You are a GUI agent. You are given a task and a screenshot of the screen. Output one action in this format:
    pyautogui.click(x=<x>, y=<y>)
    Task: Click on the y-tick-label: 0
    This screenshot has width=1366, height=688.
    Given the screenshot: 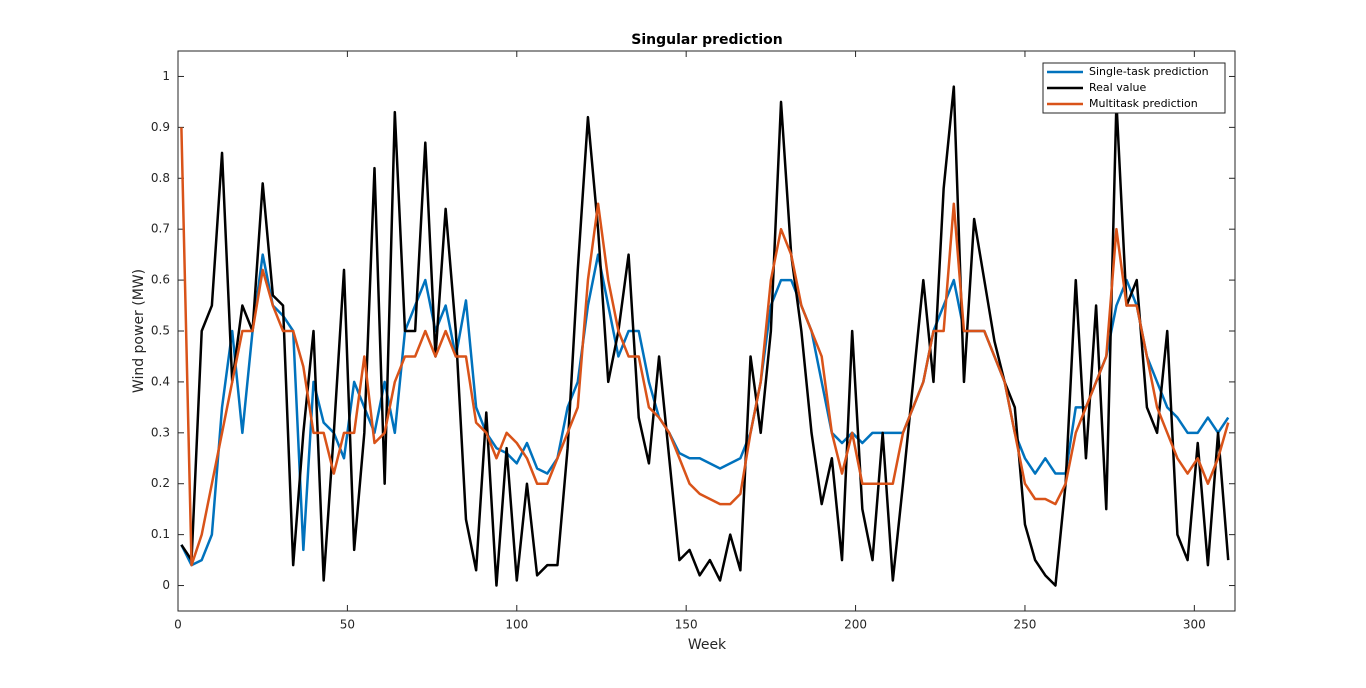 What is the action you would take?
    pyautogui.click(x=166, y=585)
    